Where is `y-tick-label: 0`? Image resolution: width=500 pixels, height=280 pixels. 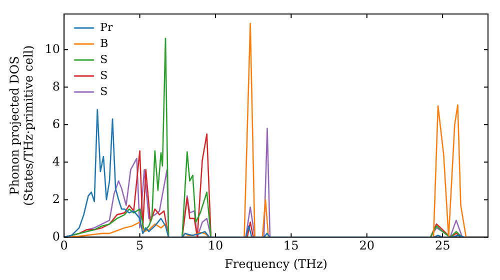 y-tick-label: 0 is located at coordinates (56, 236).